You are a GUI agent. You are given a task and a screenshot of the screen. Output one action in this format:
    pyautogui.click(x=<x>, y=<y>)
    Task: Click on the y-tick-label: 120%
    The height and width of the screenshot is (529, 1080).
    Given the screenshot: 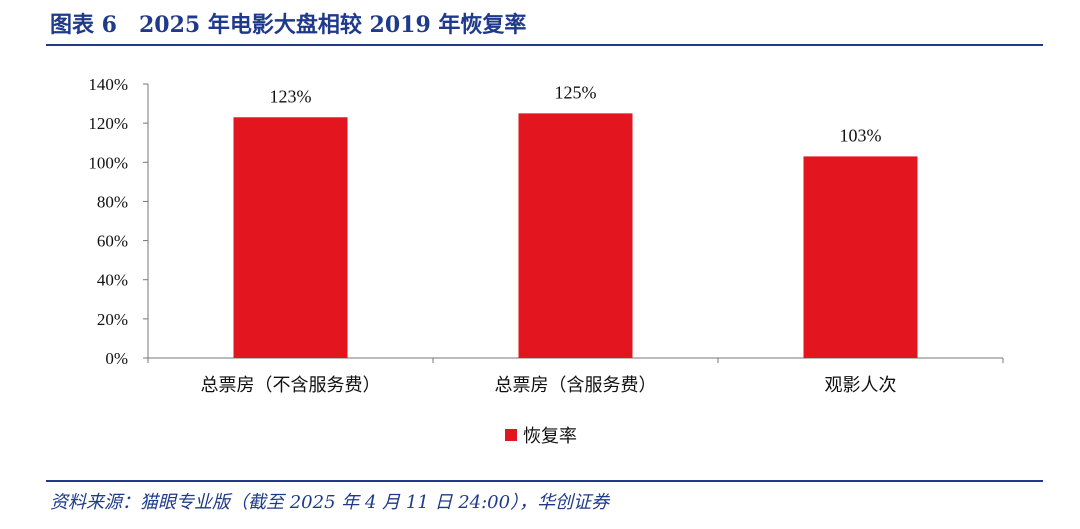 What is the action you would take?
    pyautogui.click(x=108, y=123)
    